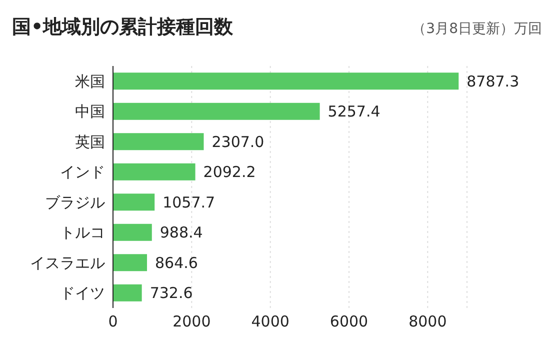 The image size is (554, 346). I want to click on y-tick-label: イスラエル, so click(67, 263).